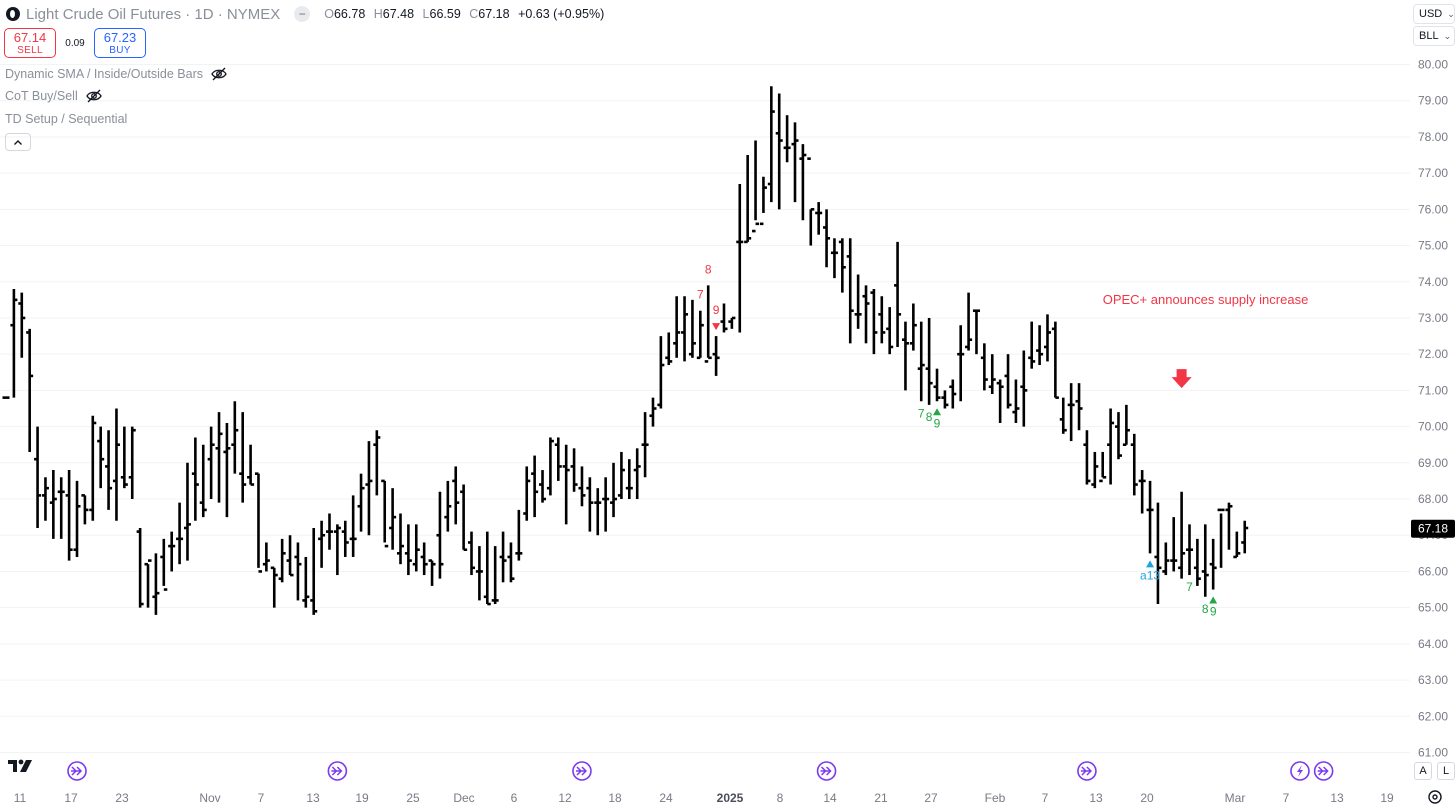  What do you see at coordinates (1434, 36) in the screenshot?
I see `unit-select: BLL ⌄` at bounding box center [1434, 36].